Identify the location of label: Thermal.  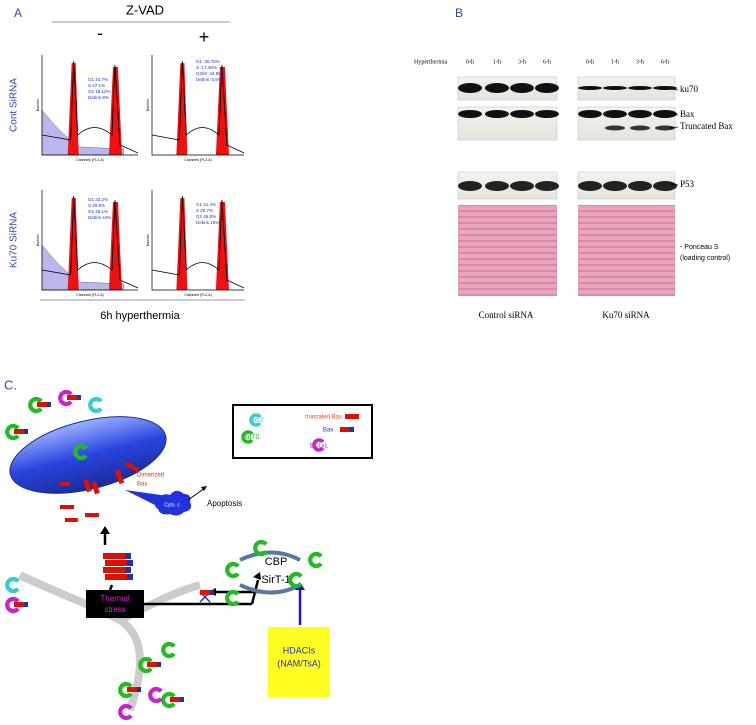
(115, 598).